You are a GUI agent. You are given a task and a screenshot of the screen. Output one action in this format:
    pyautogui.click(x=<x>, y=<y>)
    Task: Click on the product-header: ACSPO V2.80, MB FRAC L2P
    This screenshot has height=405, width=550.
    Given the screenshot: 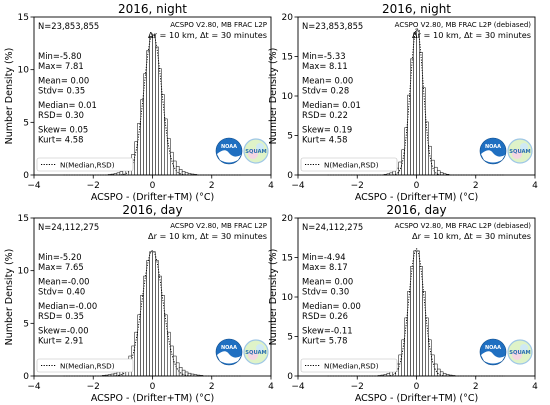 What is the action you would take?
    pyautogui.click(x=218, y=25)
    